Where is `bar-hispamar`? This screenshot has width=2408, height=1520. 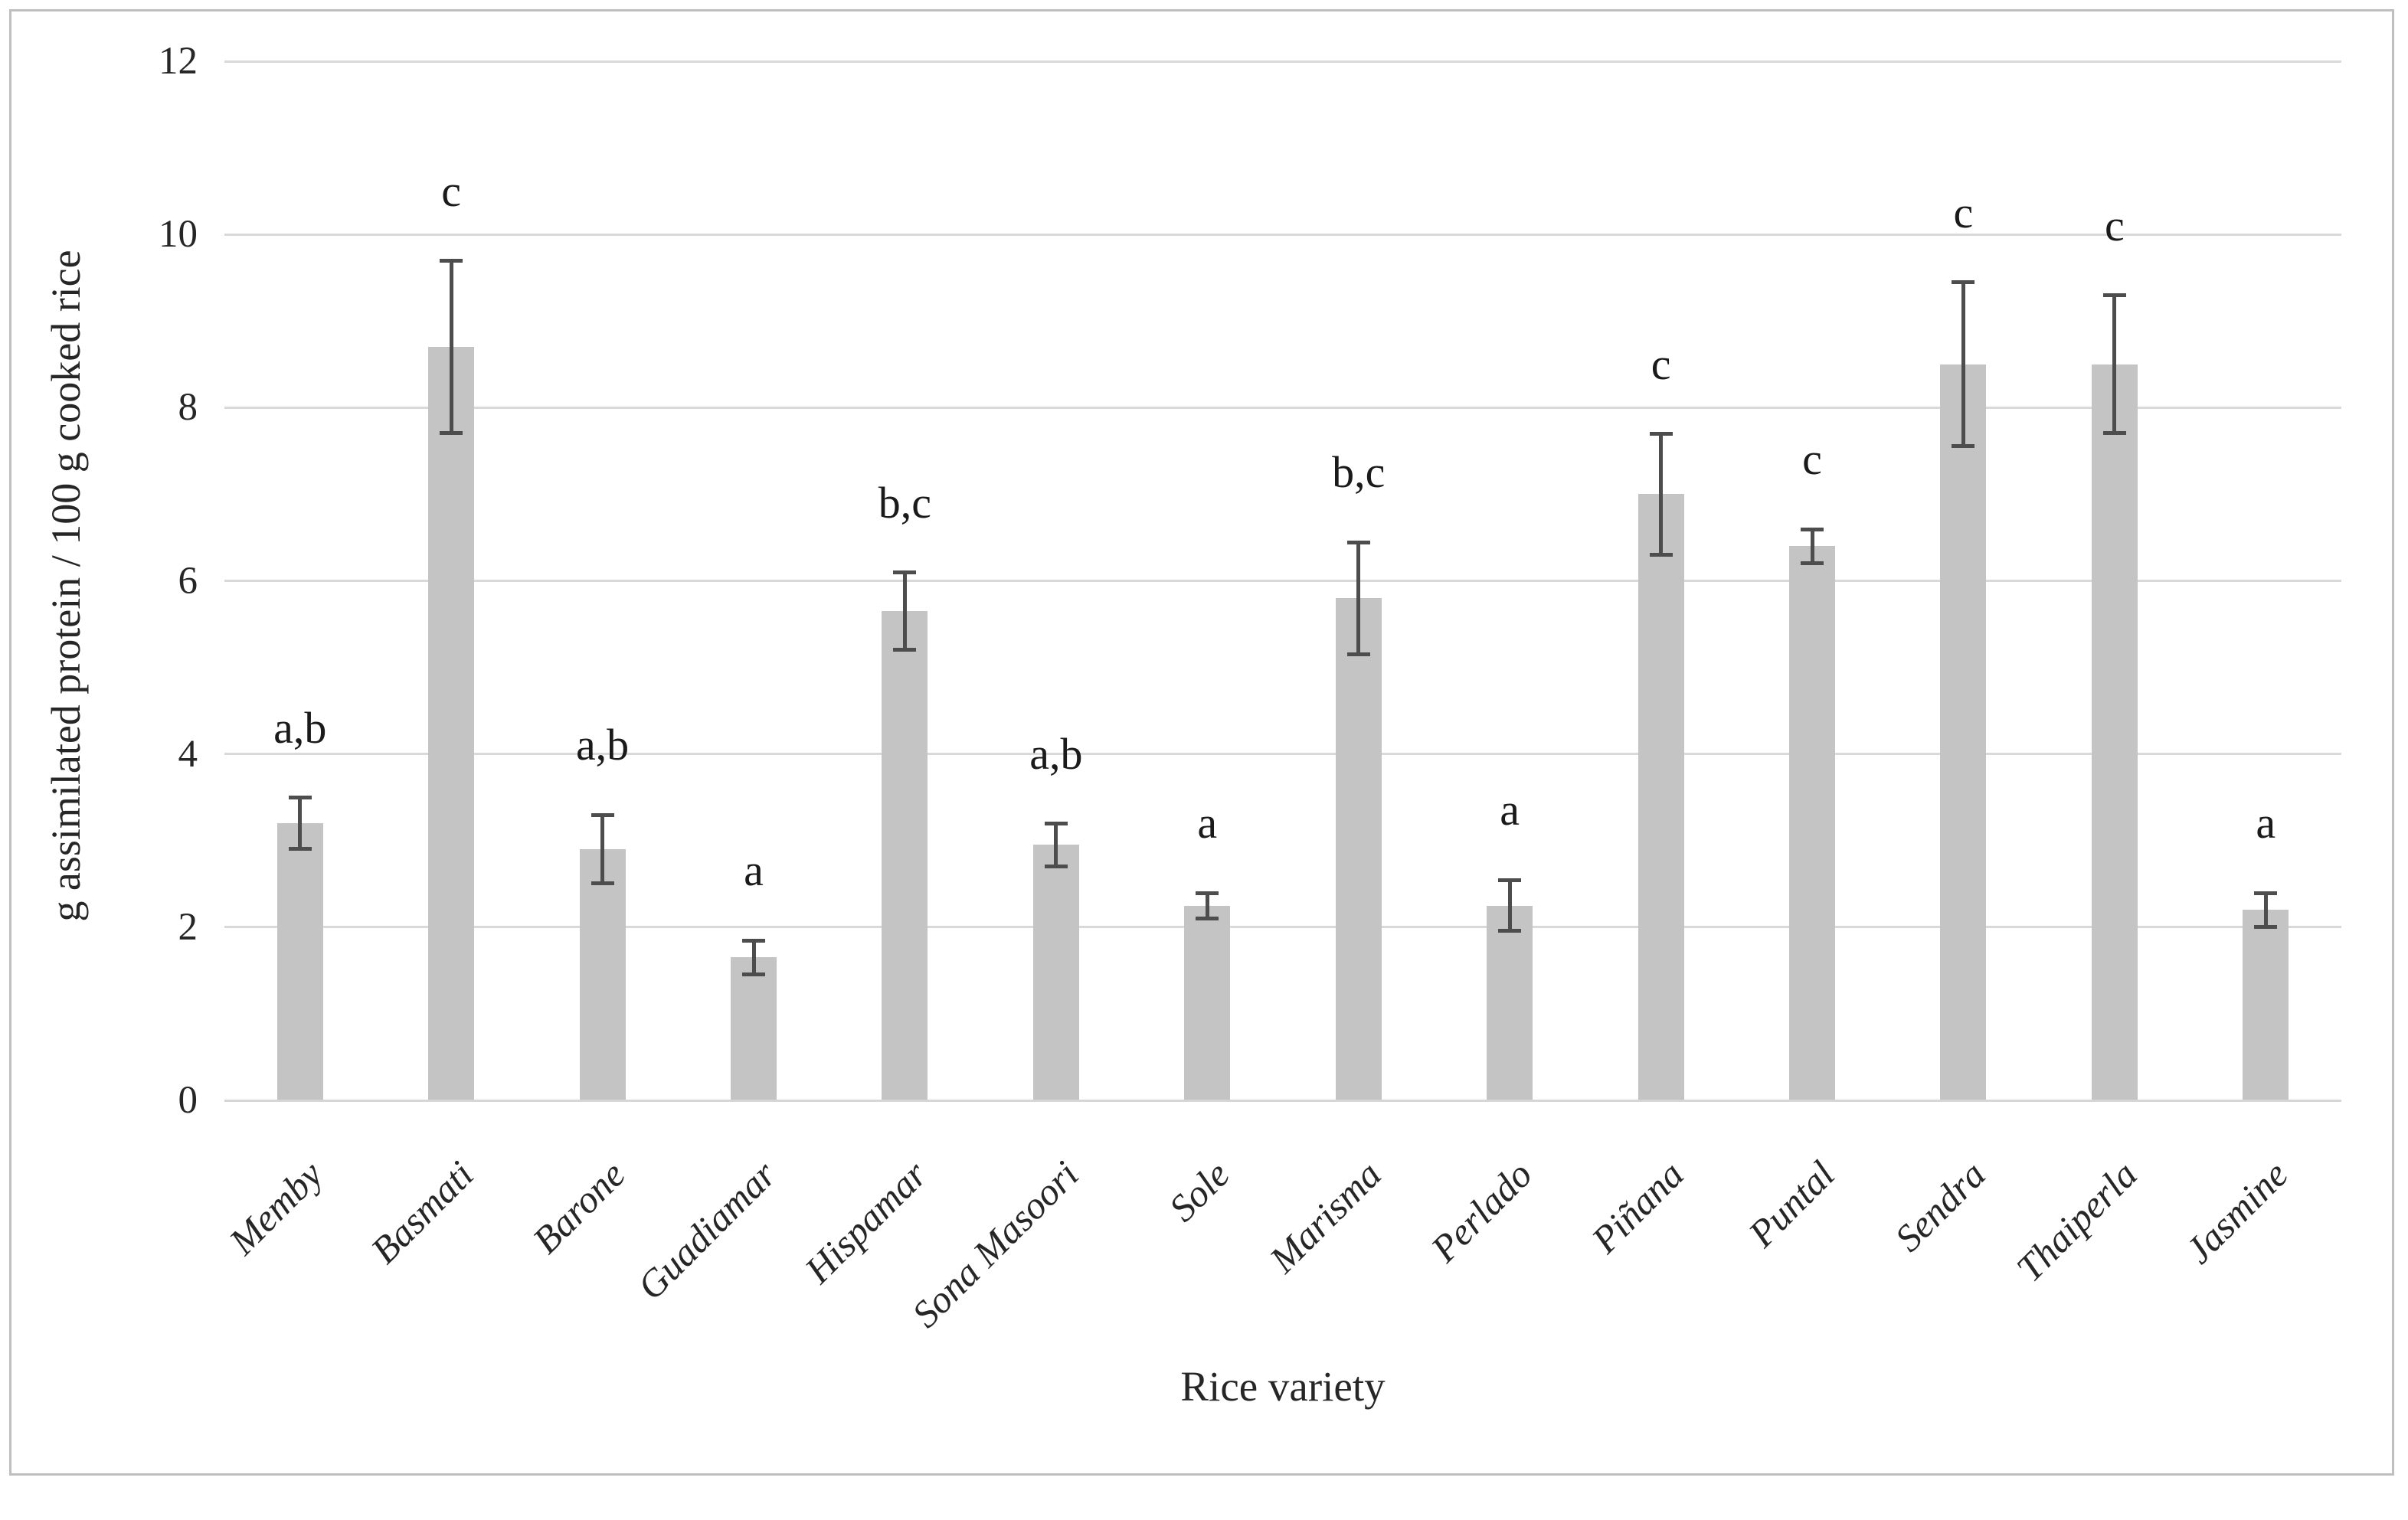
bar-hispamar is located at coordinates (905, 855).